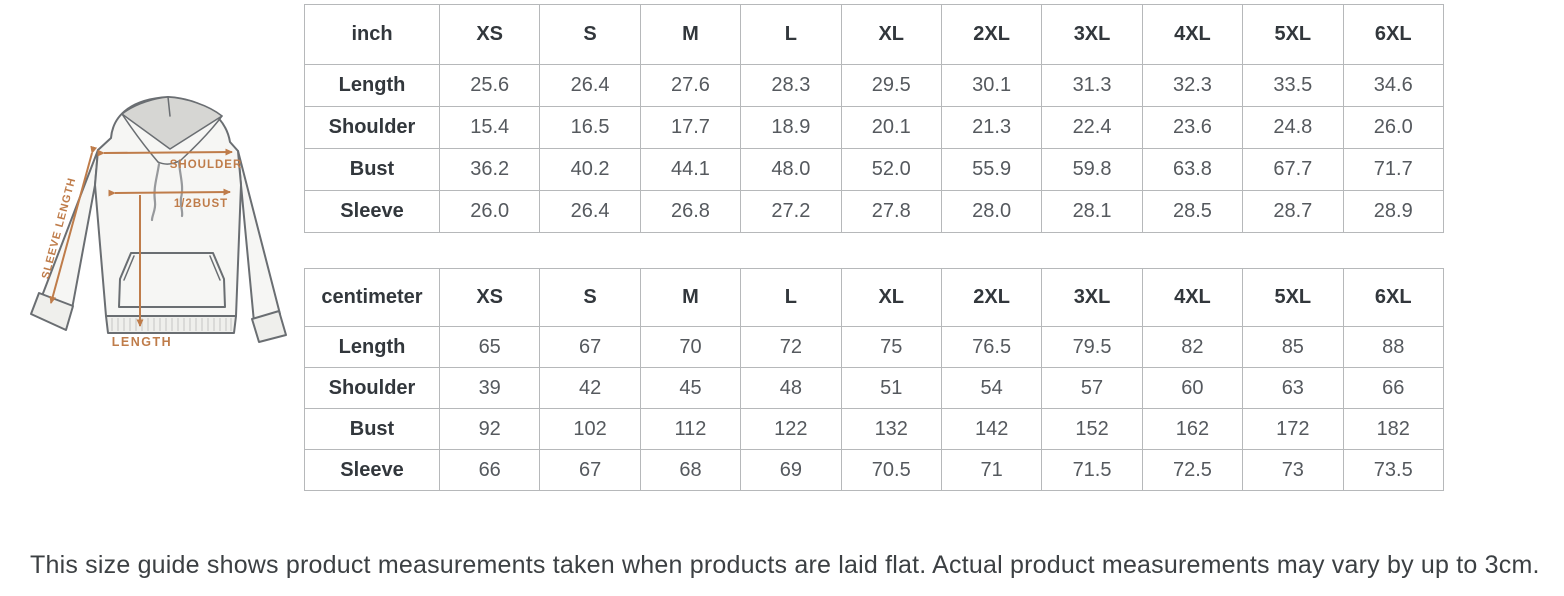 Image resolution: width=1564 pixels, height=596 pixels. I want to click on measurement-value-cell: 24.8, so click(1293, 127).